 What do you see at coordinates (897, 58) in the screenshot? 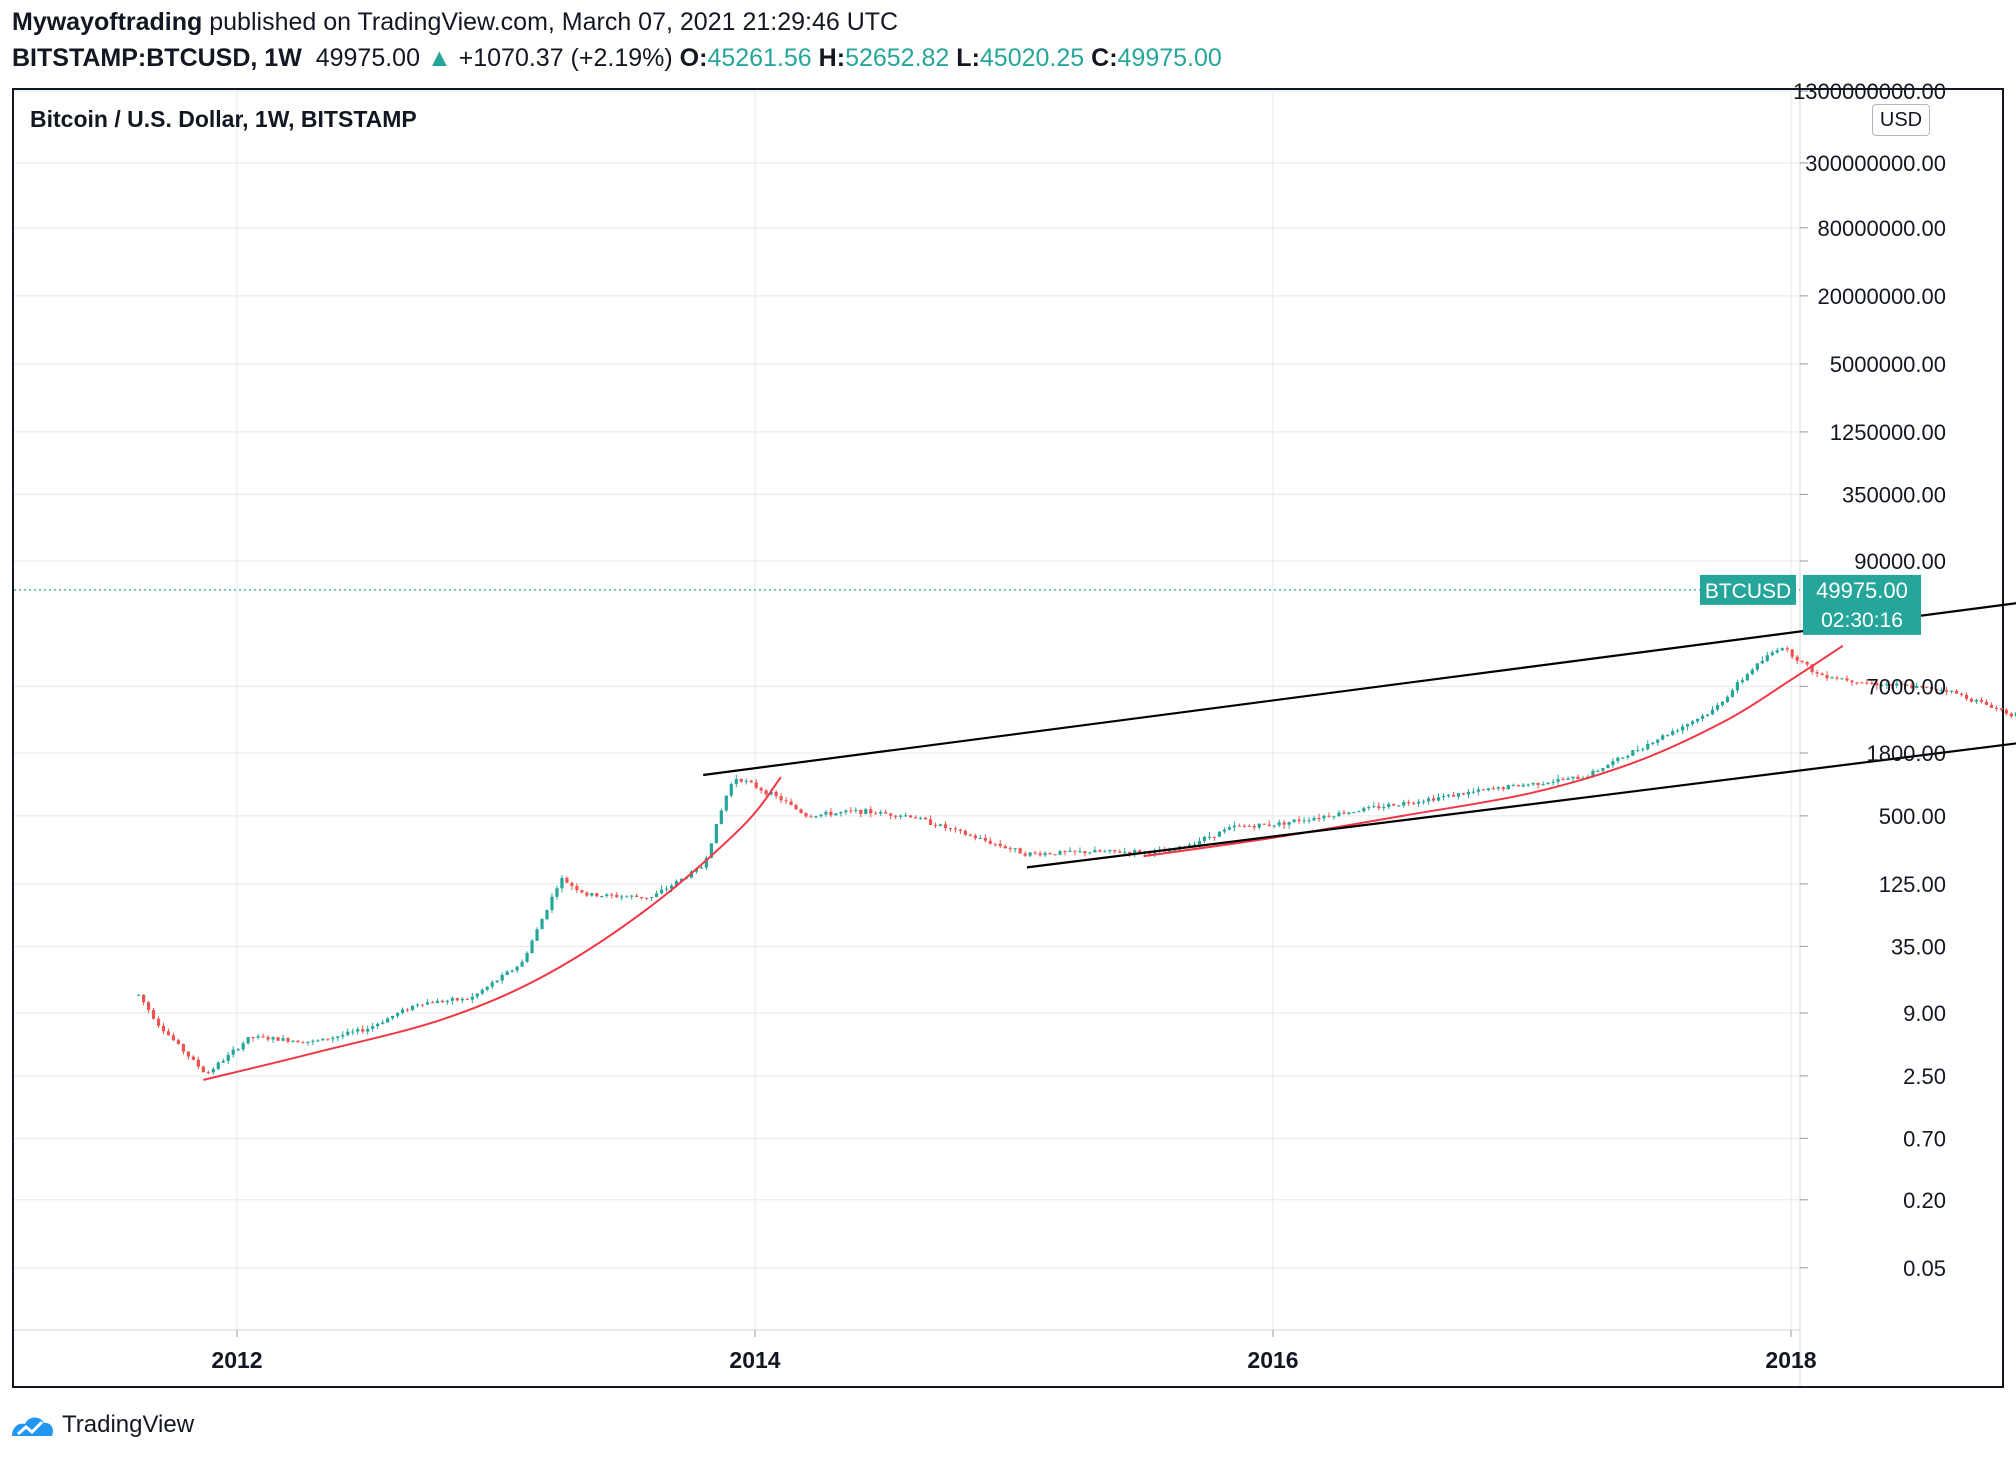
I see `high-value: 52652.82` at bounding box center [897, 58].